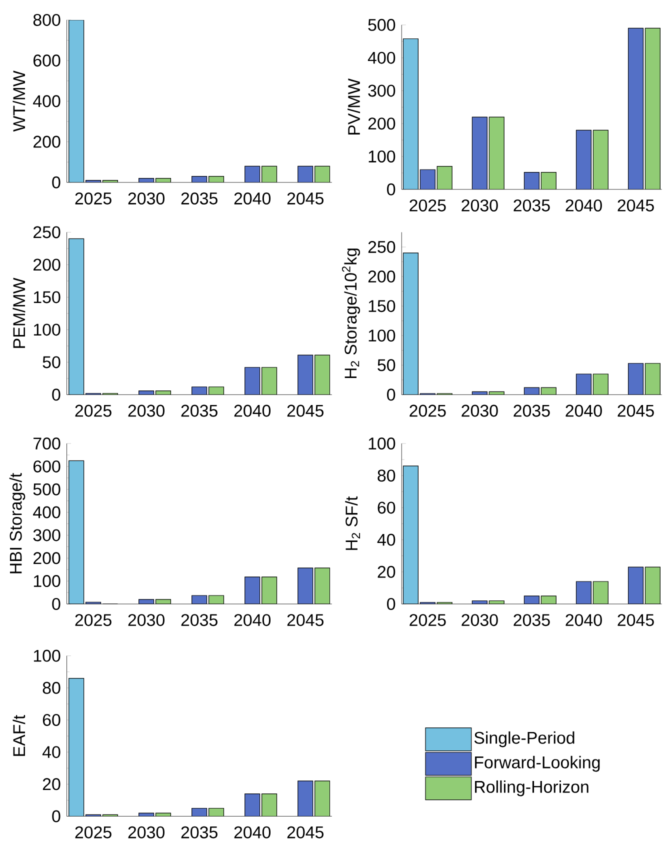 This screenshot has height=844, width=663. I want to click on y-axis-title: HBI Storage/t, so click(17, 523).